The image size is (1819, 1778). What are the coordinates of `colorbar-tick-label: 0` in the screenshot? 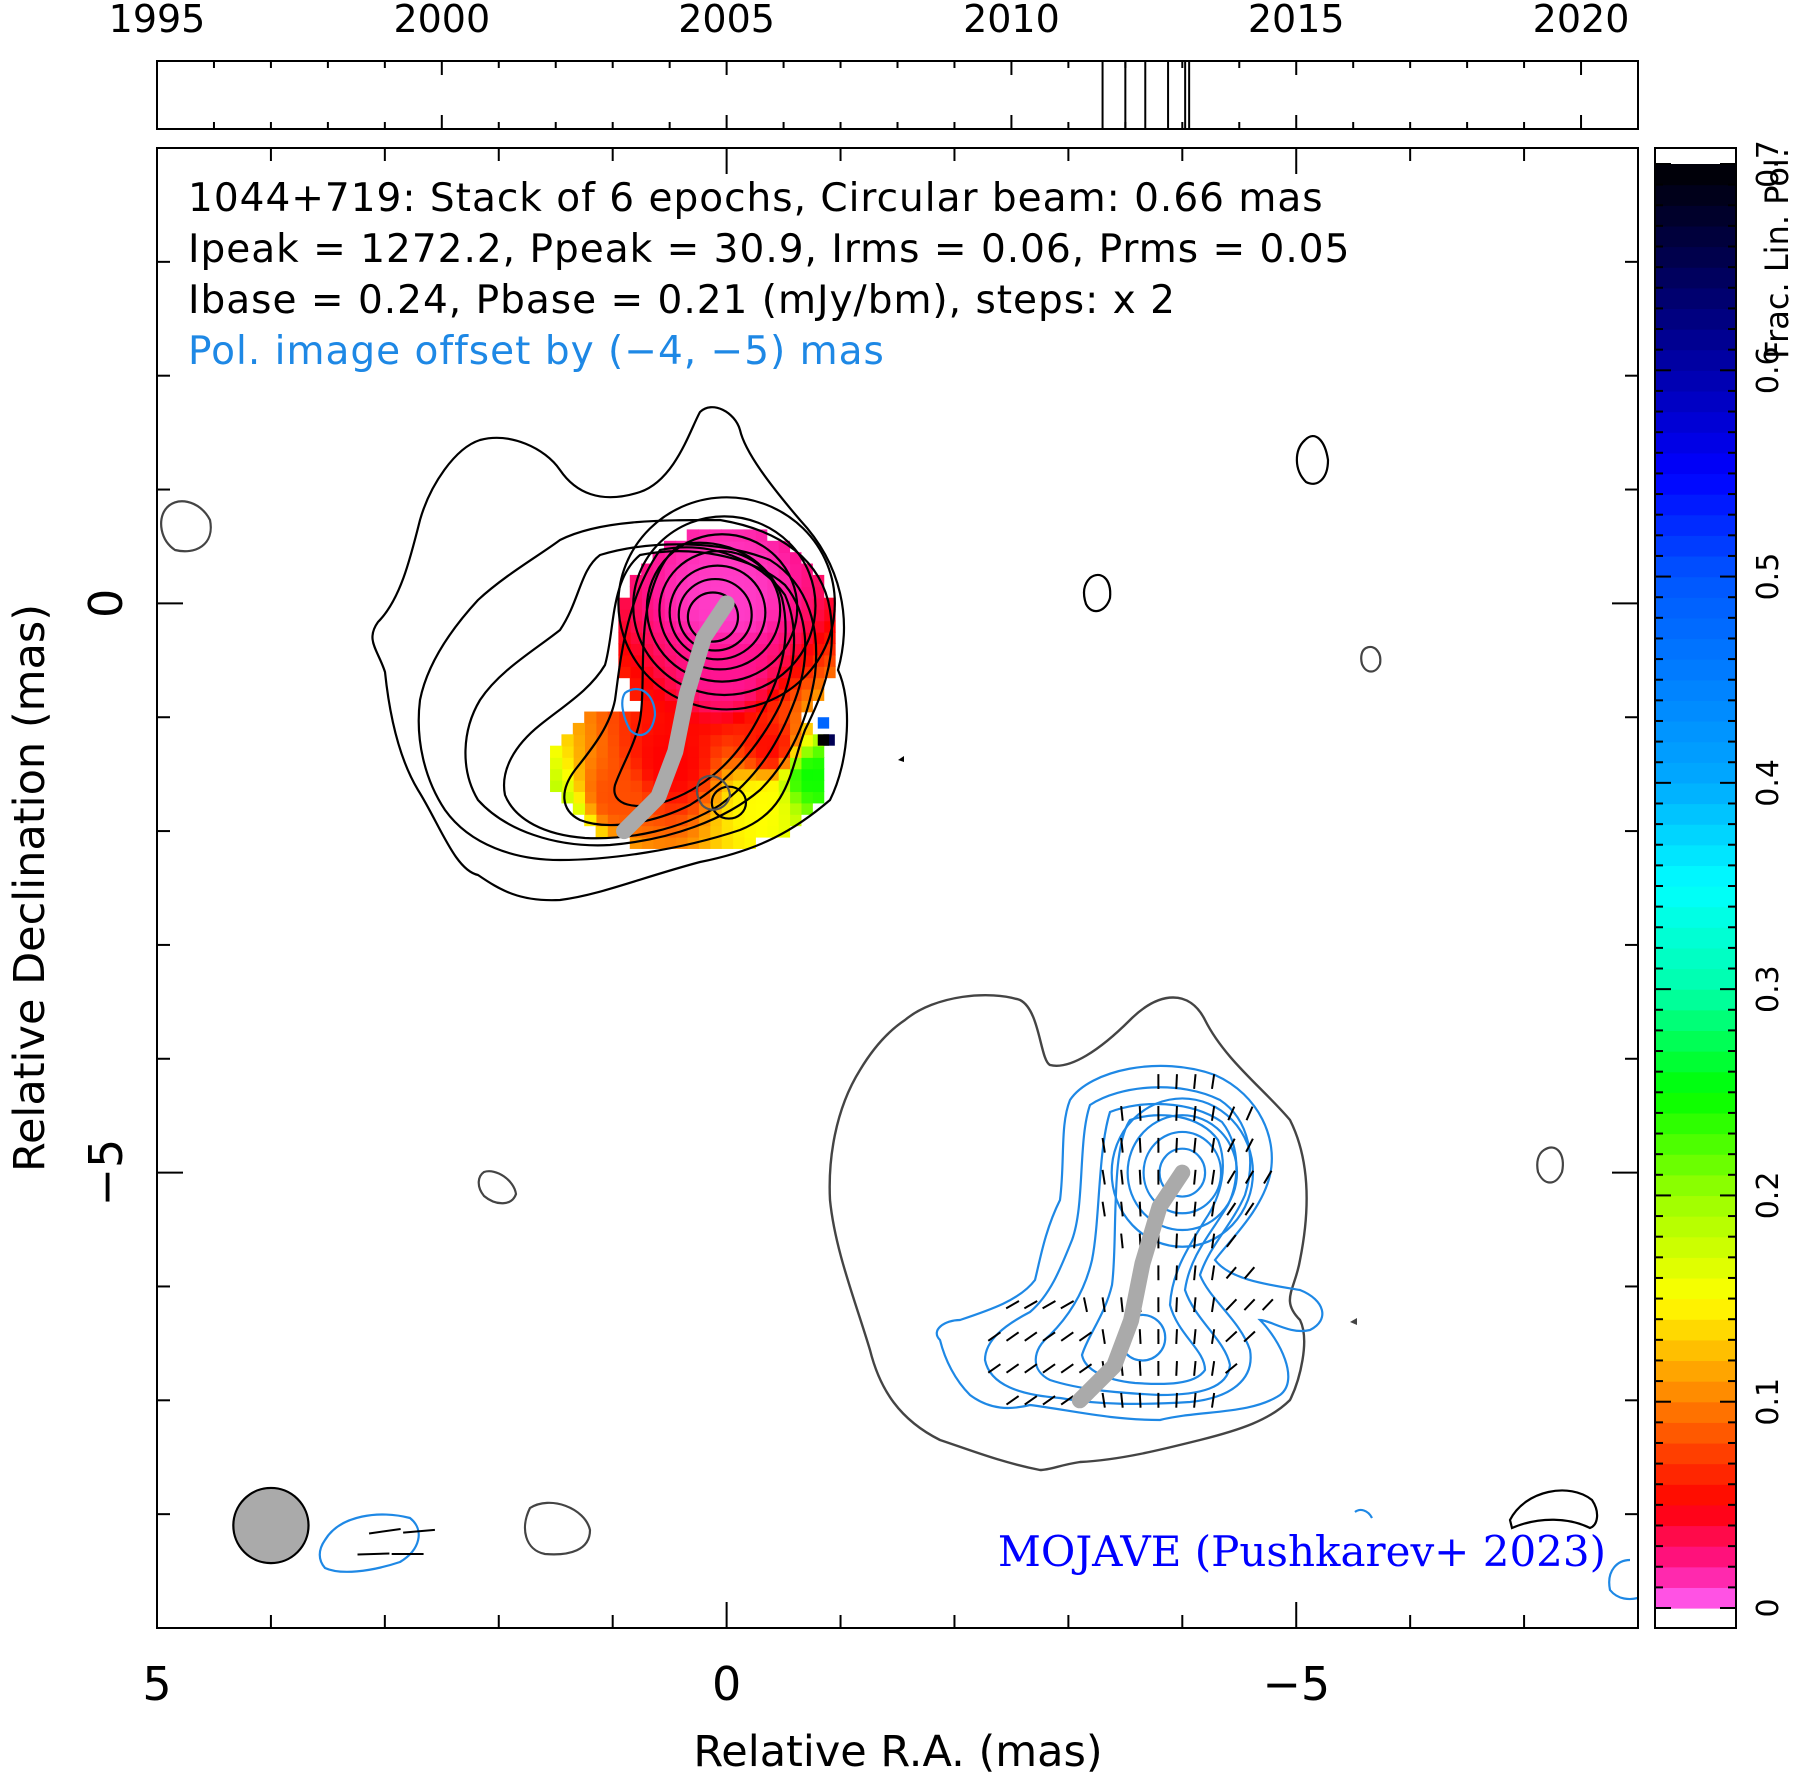 It's located at (1768, 1607).